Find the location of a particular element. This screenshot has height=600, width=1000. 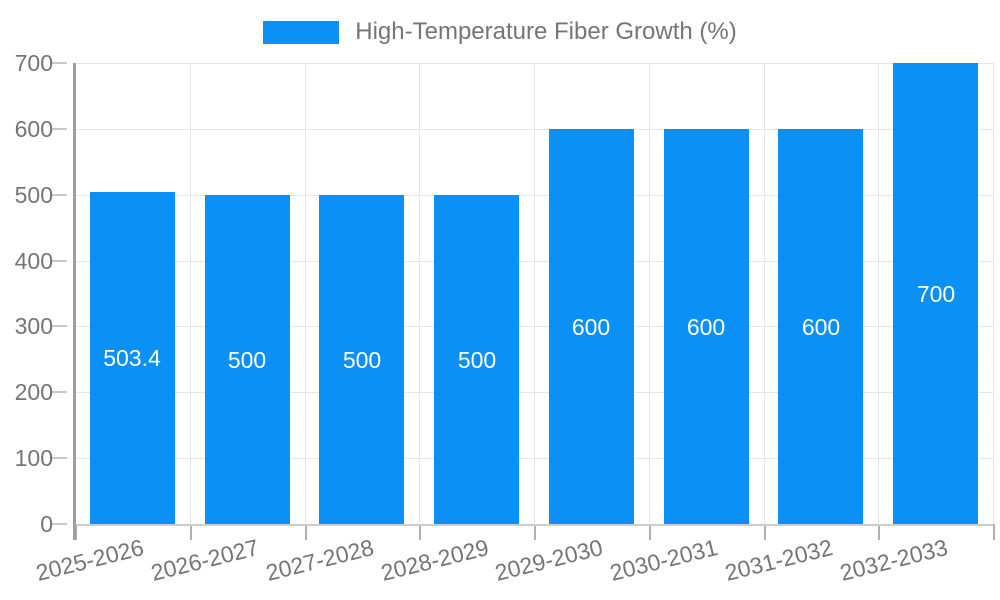

y-tick-label: 100 is located at coordinates (33, 458).